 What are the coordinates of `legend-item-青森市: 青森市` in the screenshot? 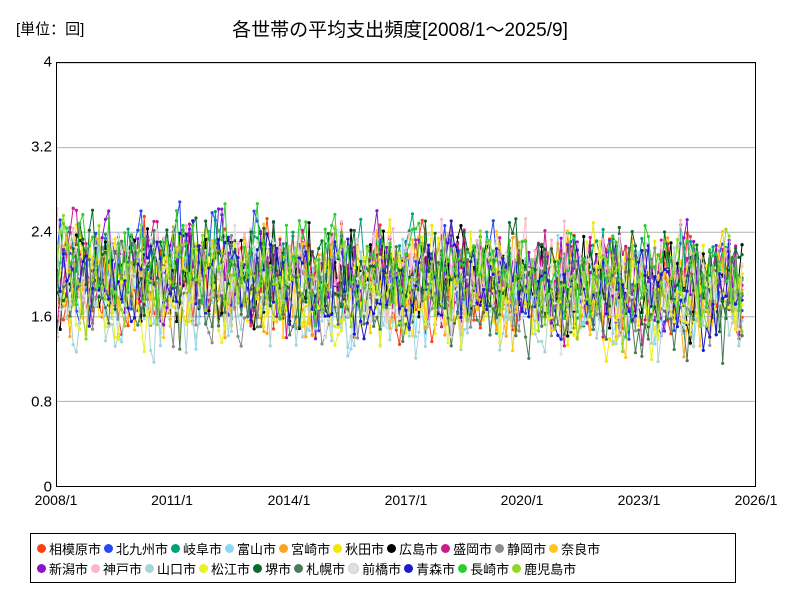 It's located at (429, 568).